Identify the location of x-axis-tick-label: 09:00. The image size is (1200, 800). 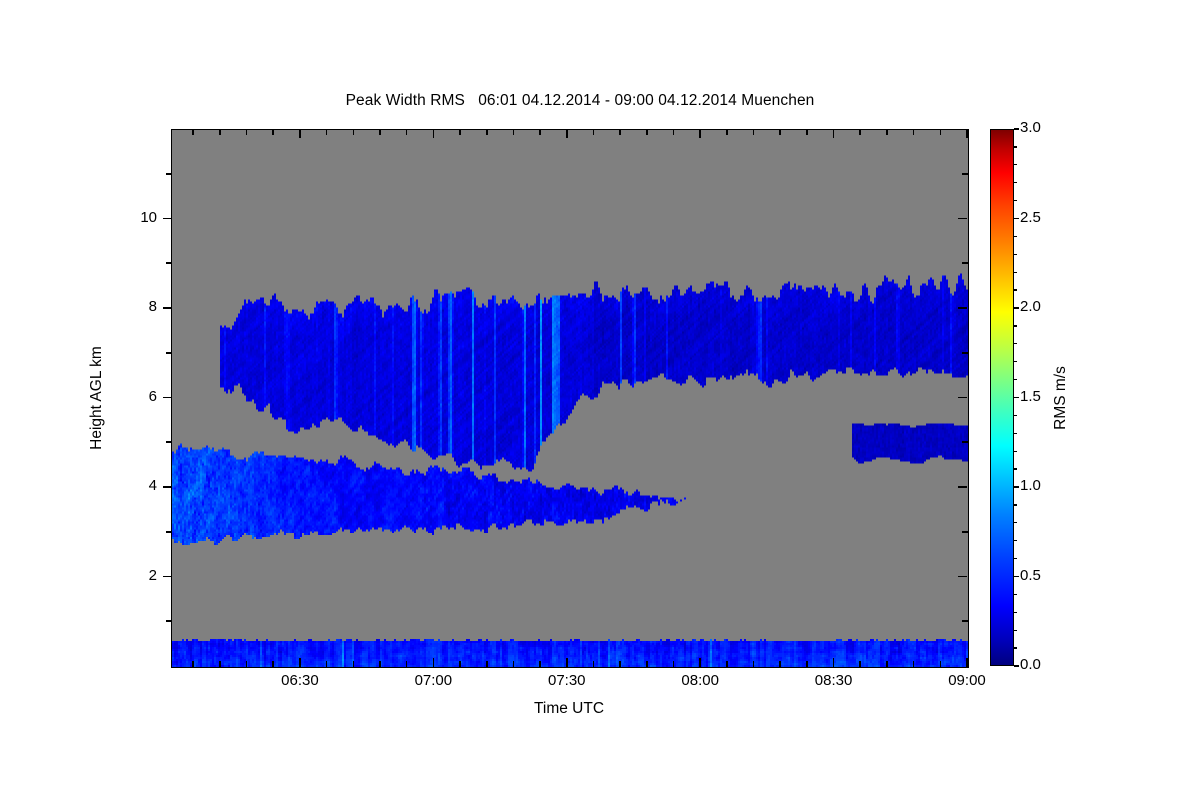
(967, 680).